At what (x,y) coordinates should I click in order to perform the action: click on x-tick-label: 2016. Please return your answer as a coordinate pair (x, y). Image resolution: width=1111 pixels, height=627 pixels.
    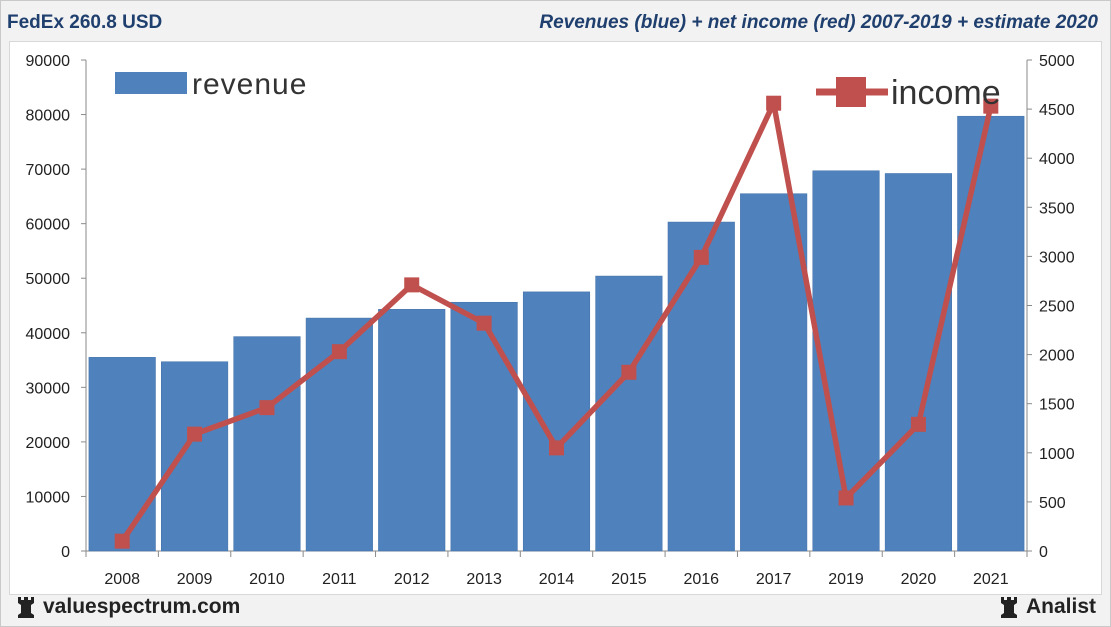
    Looking at the image, I should click on (701, 579).